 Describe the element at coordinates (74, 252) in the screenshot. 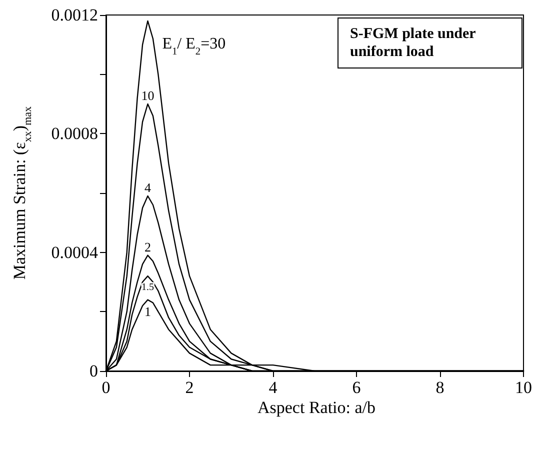

I see `y-tick-label: 0.0004` at that location.